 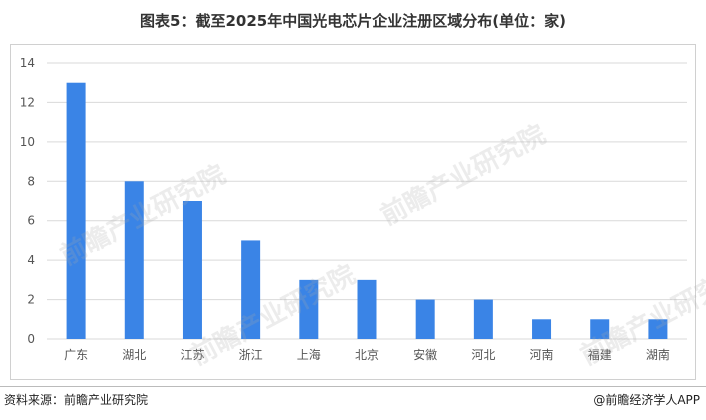 What do you see at coordinates (76, 355) in the screenshot?
I see `x-tick-label: 广东` at bounding box center [76, 355].